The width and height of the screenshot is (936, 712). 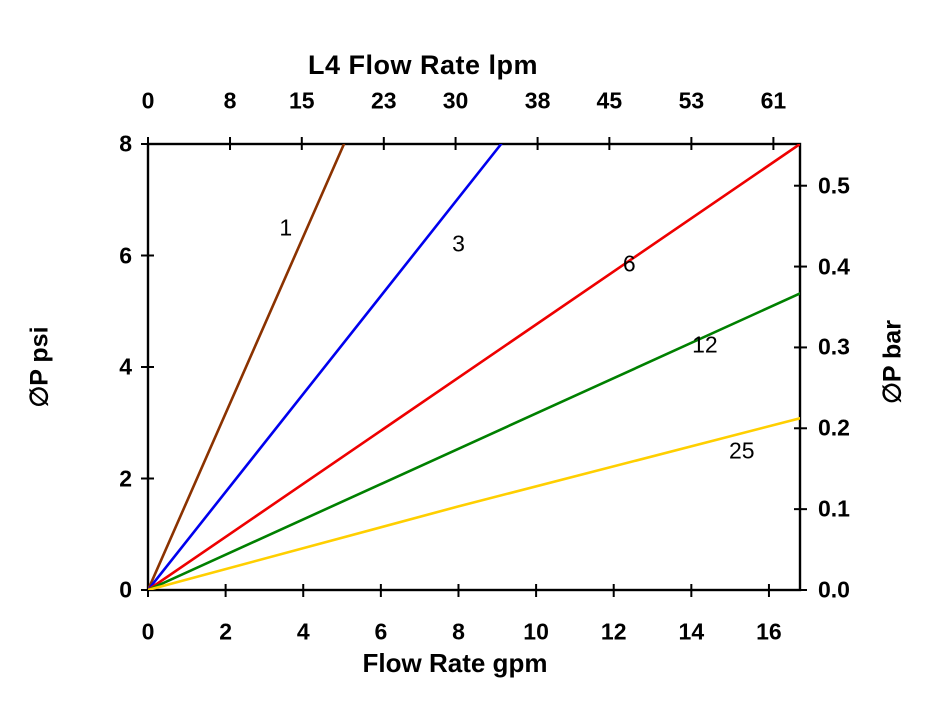 I want to click on x-top-tick-label: 53, so click(x=691, y=100).